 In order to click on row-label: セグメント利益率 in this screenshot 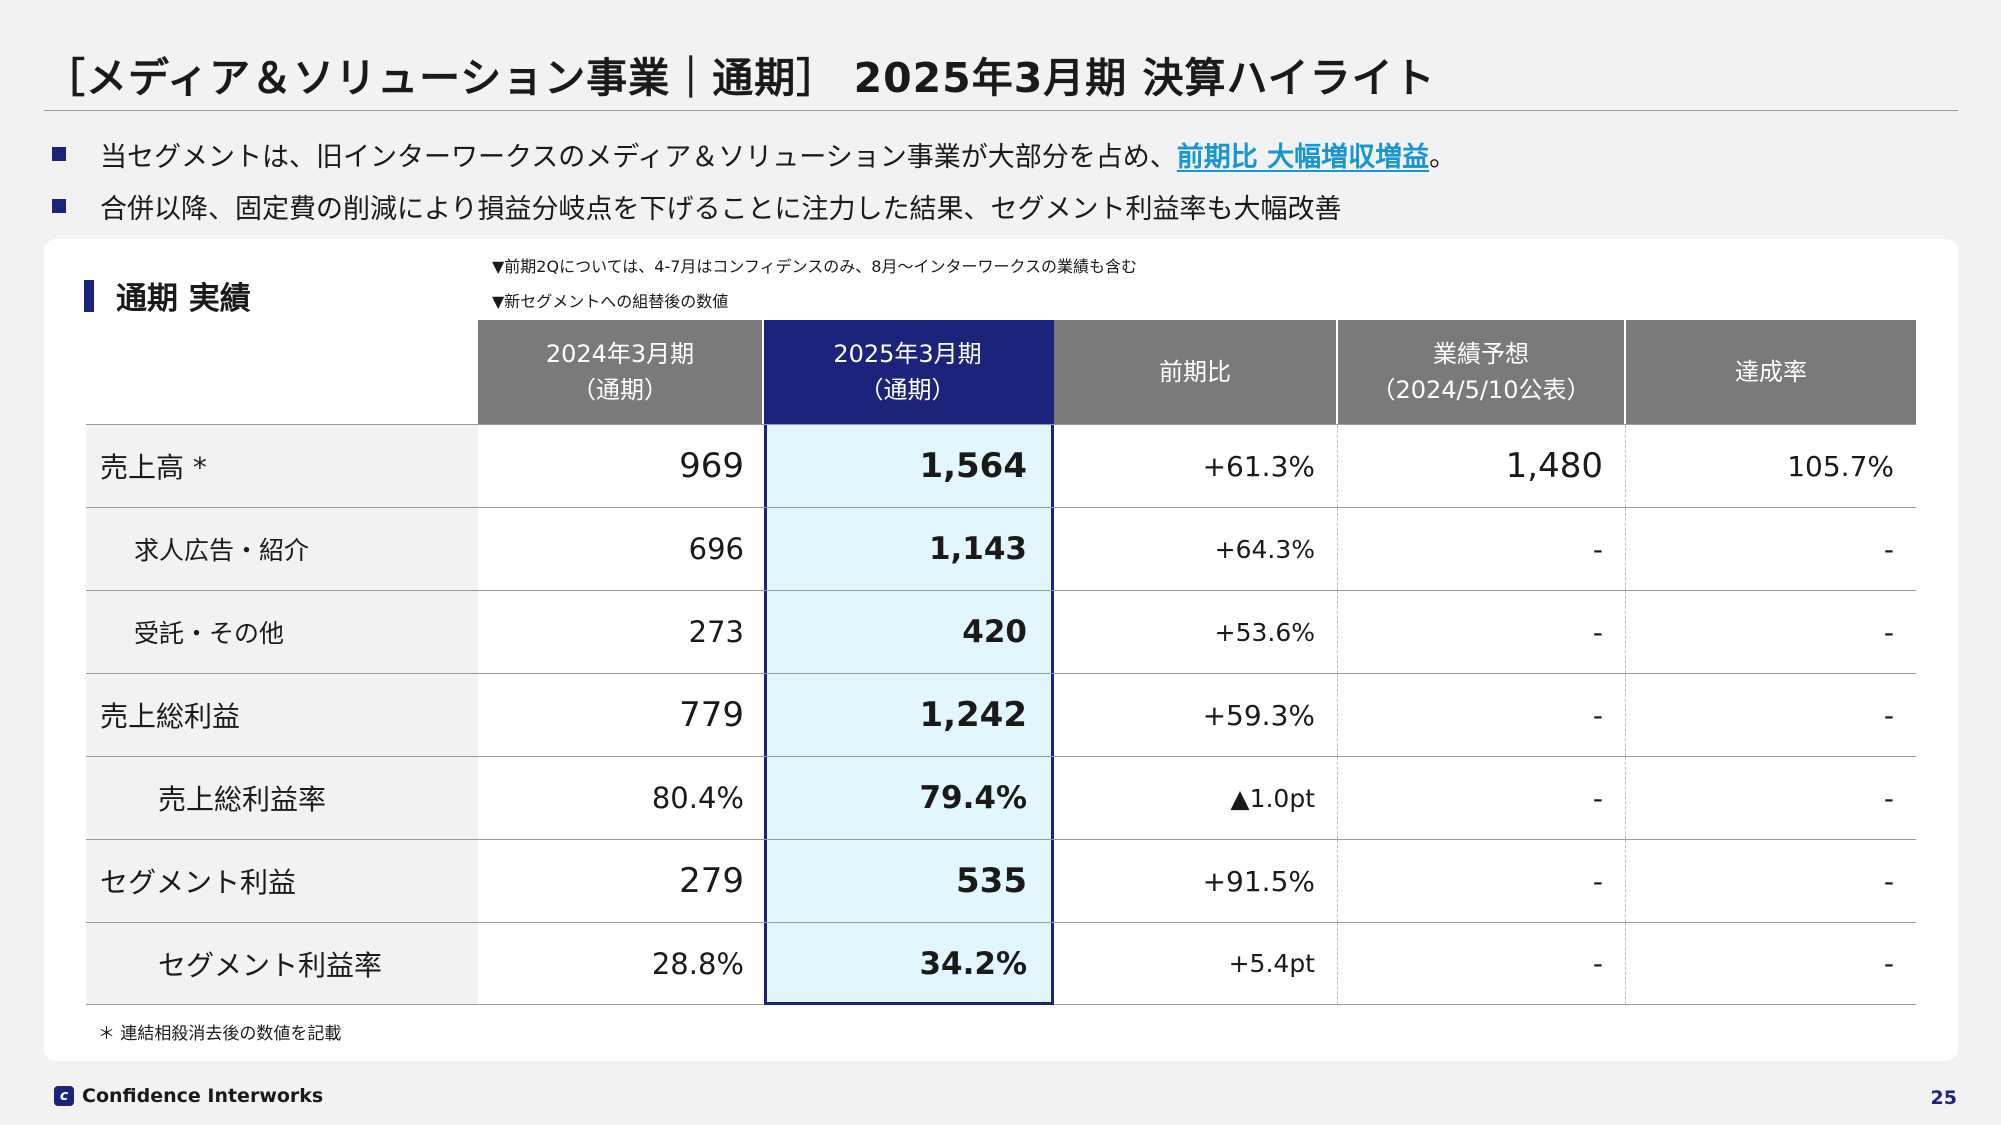, I will do `click(282, 963)`.